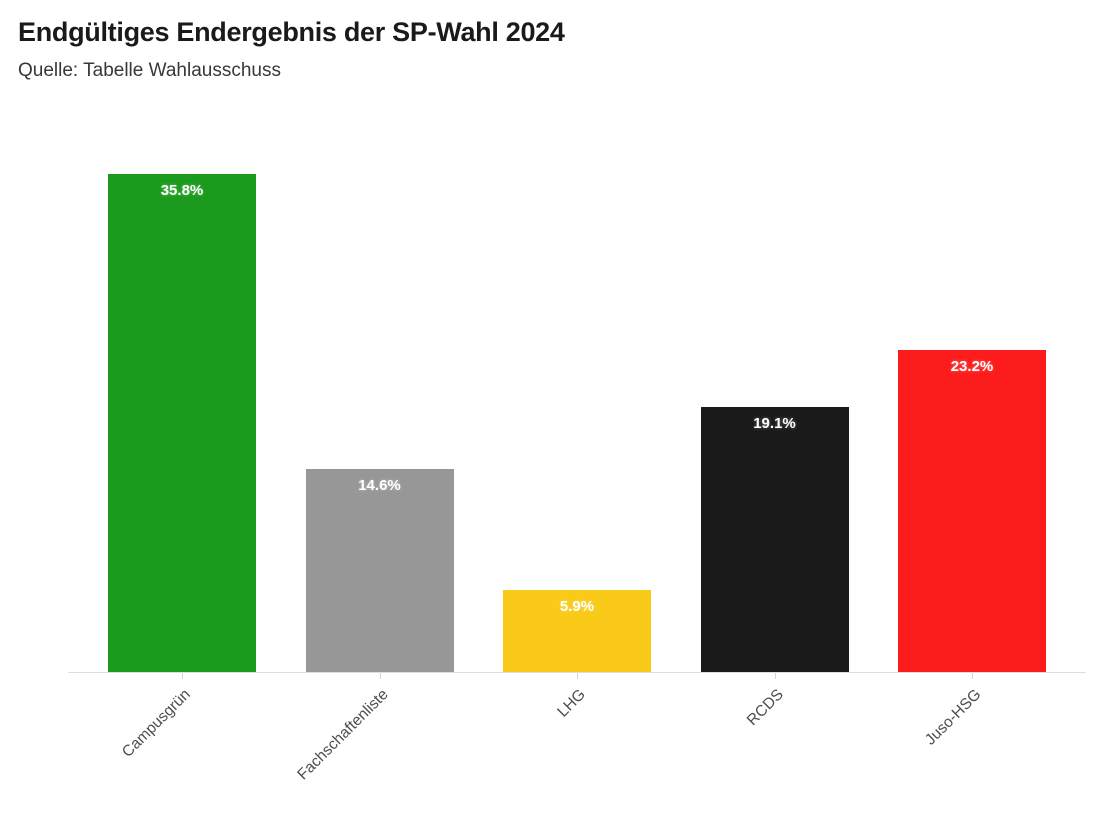  Describe the element at coordinates (182, 191) in the screenshot. I see `bar-value-label: 35.8%` at that location.